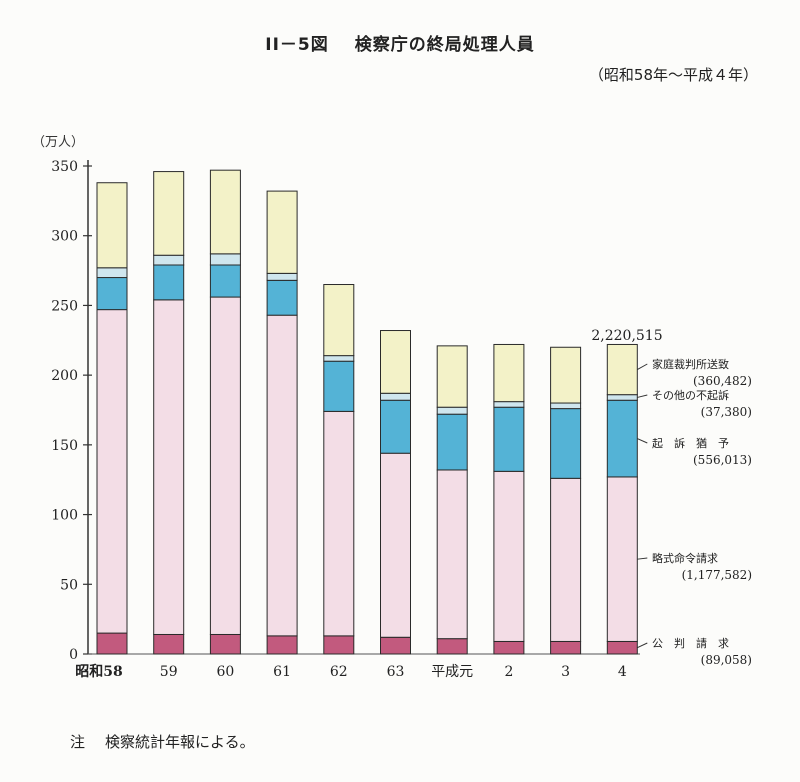 This screenshot has width=800, height=782. I want to click on y-tick-label-50: 50, so click(69, 585).